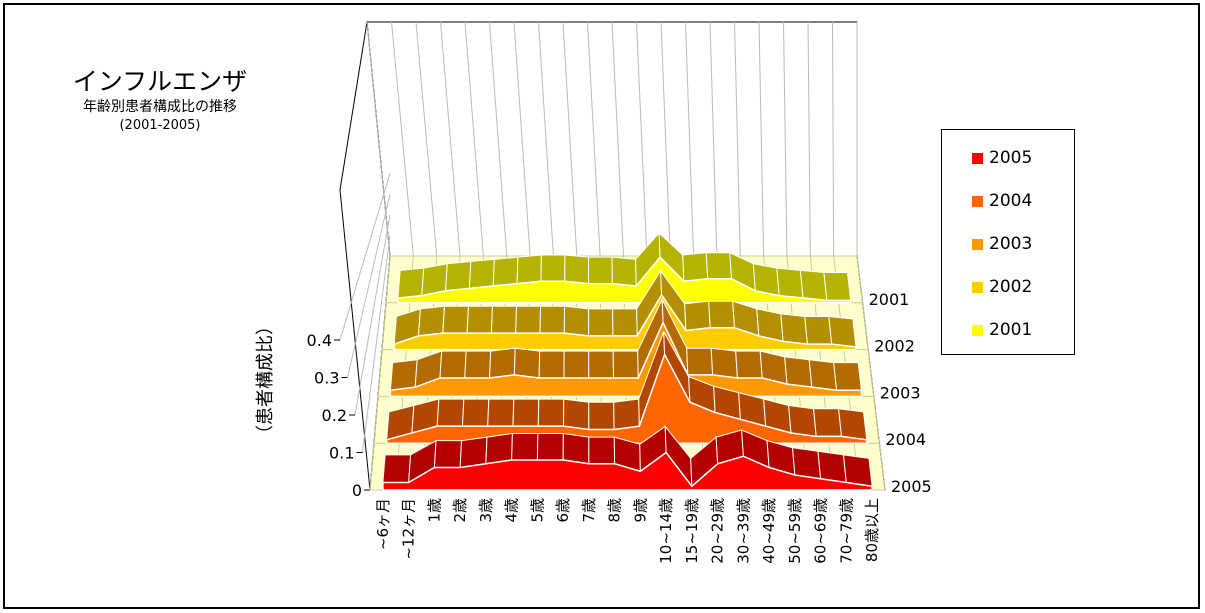  I want to click on legend-label: 2001, so click(1011, 330).